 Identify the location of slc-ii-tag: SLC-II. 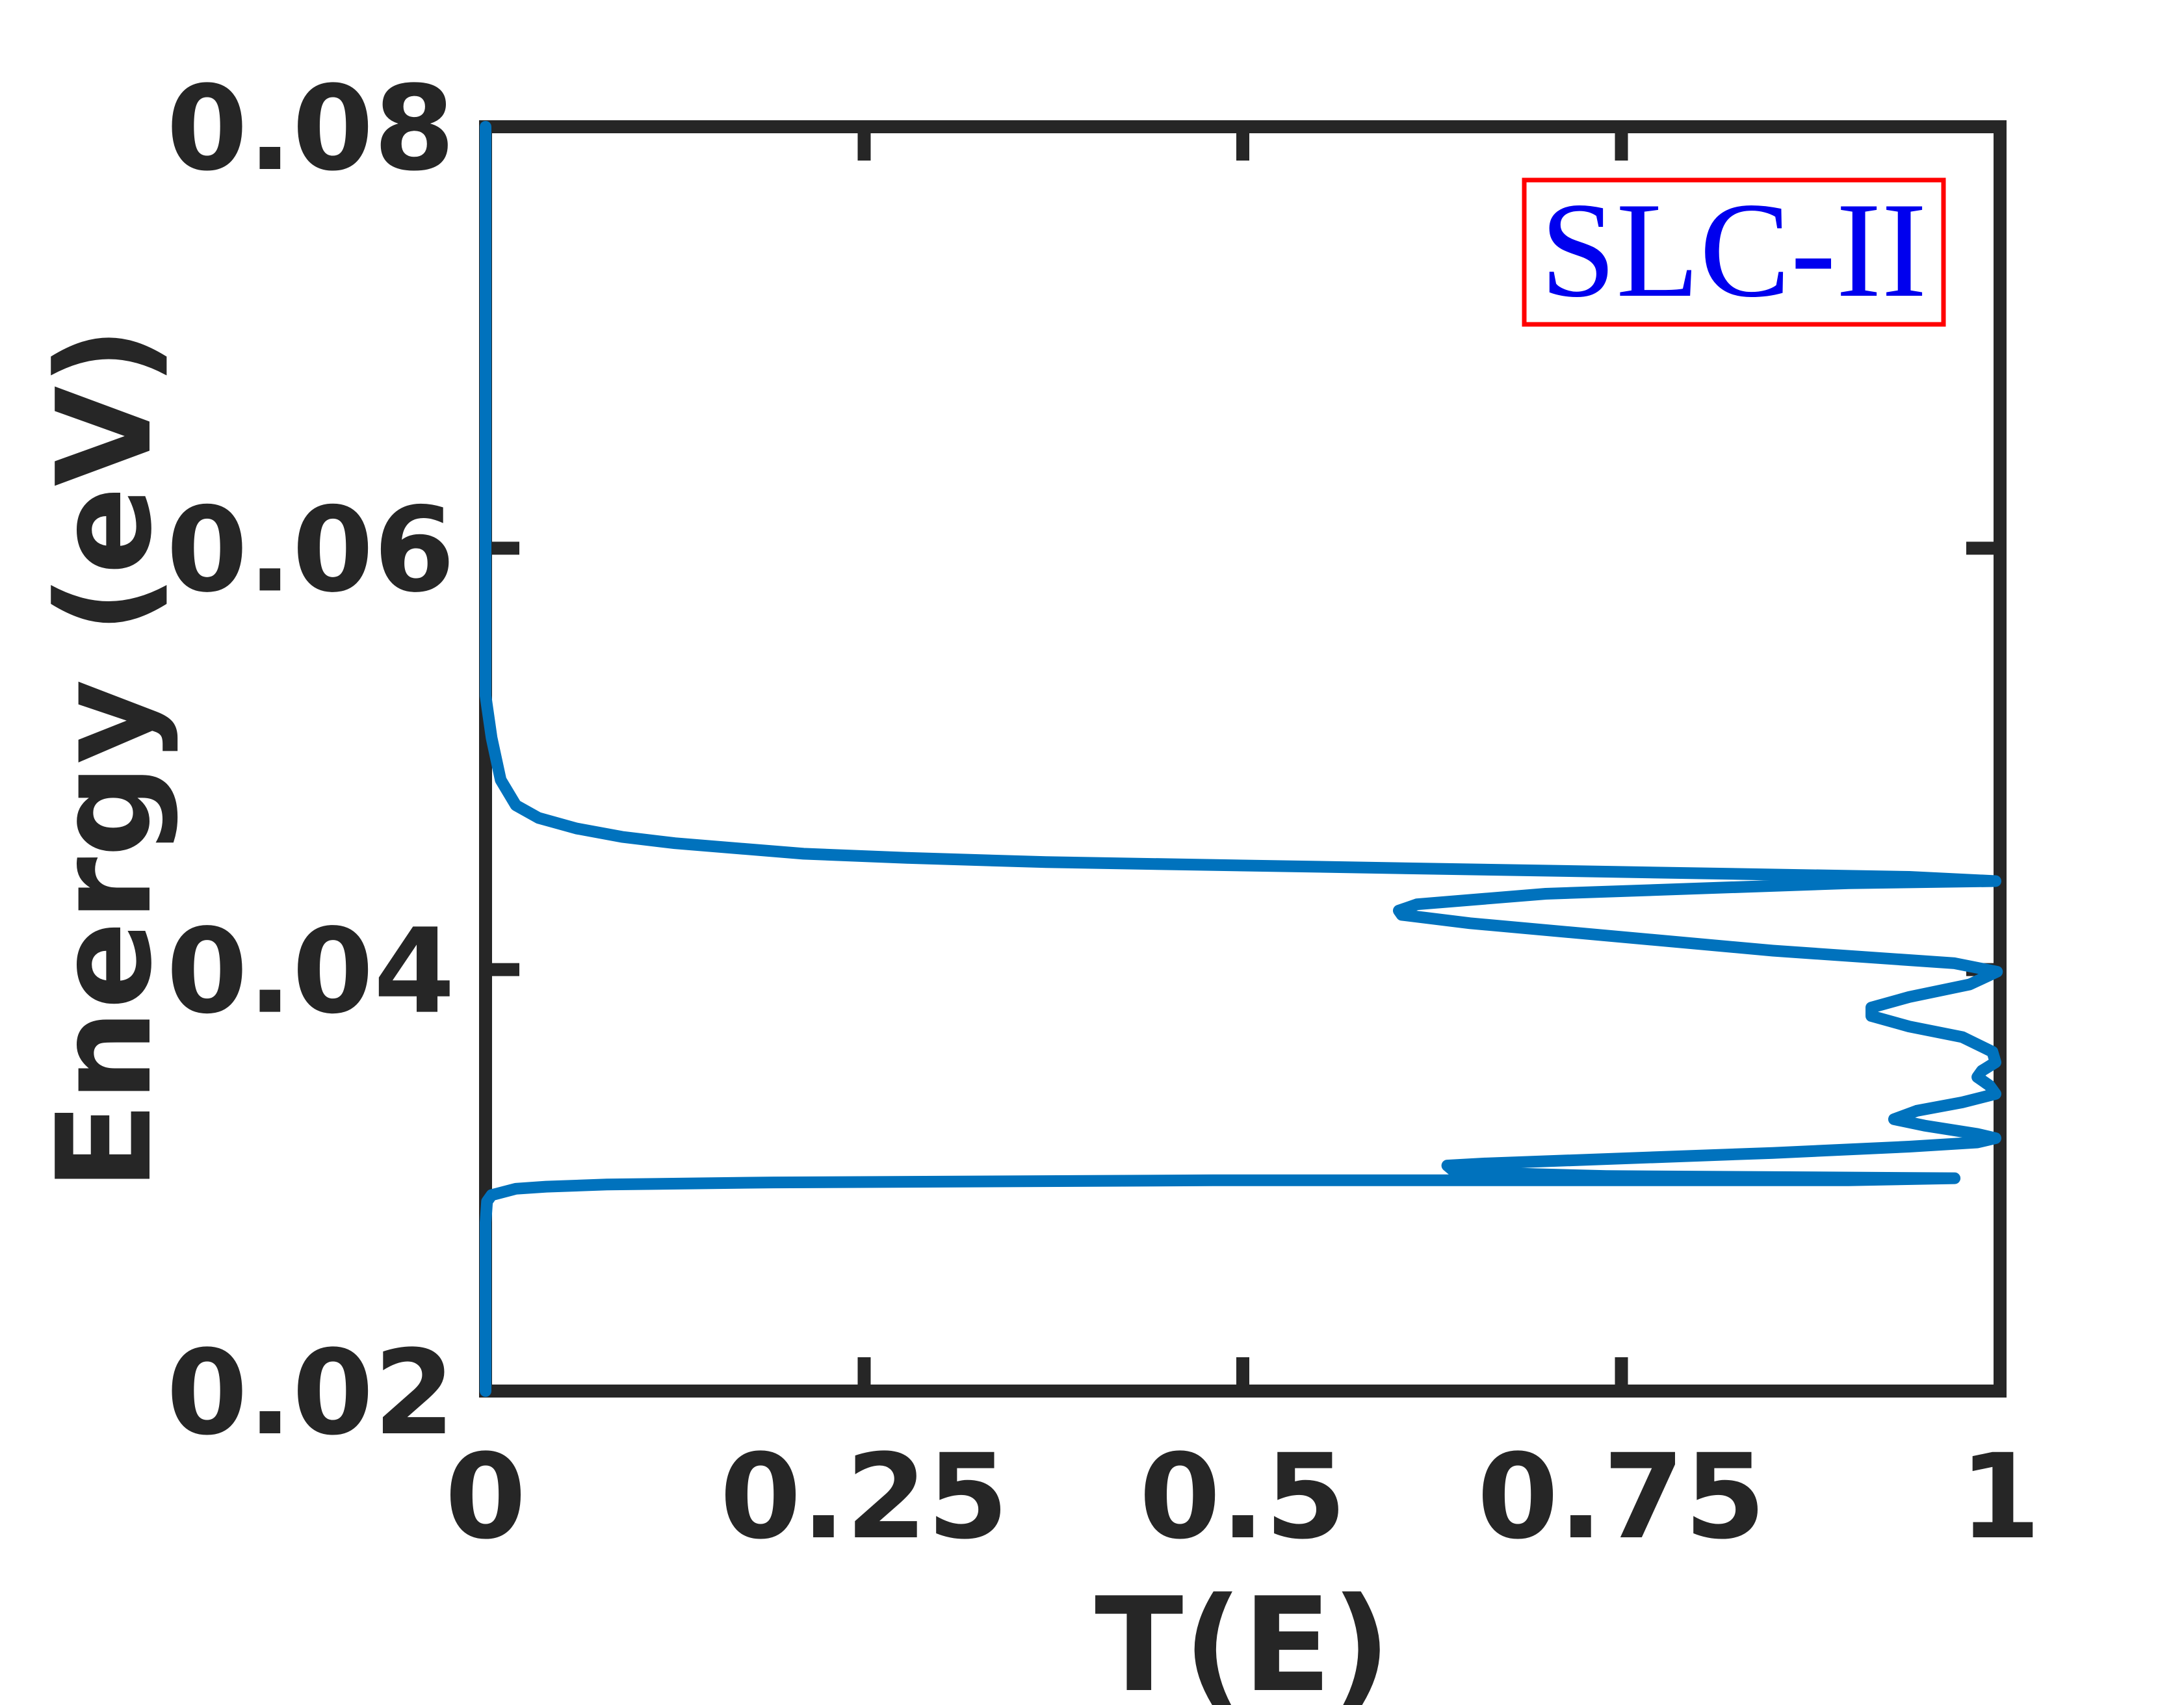
(1734, 251).